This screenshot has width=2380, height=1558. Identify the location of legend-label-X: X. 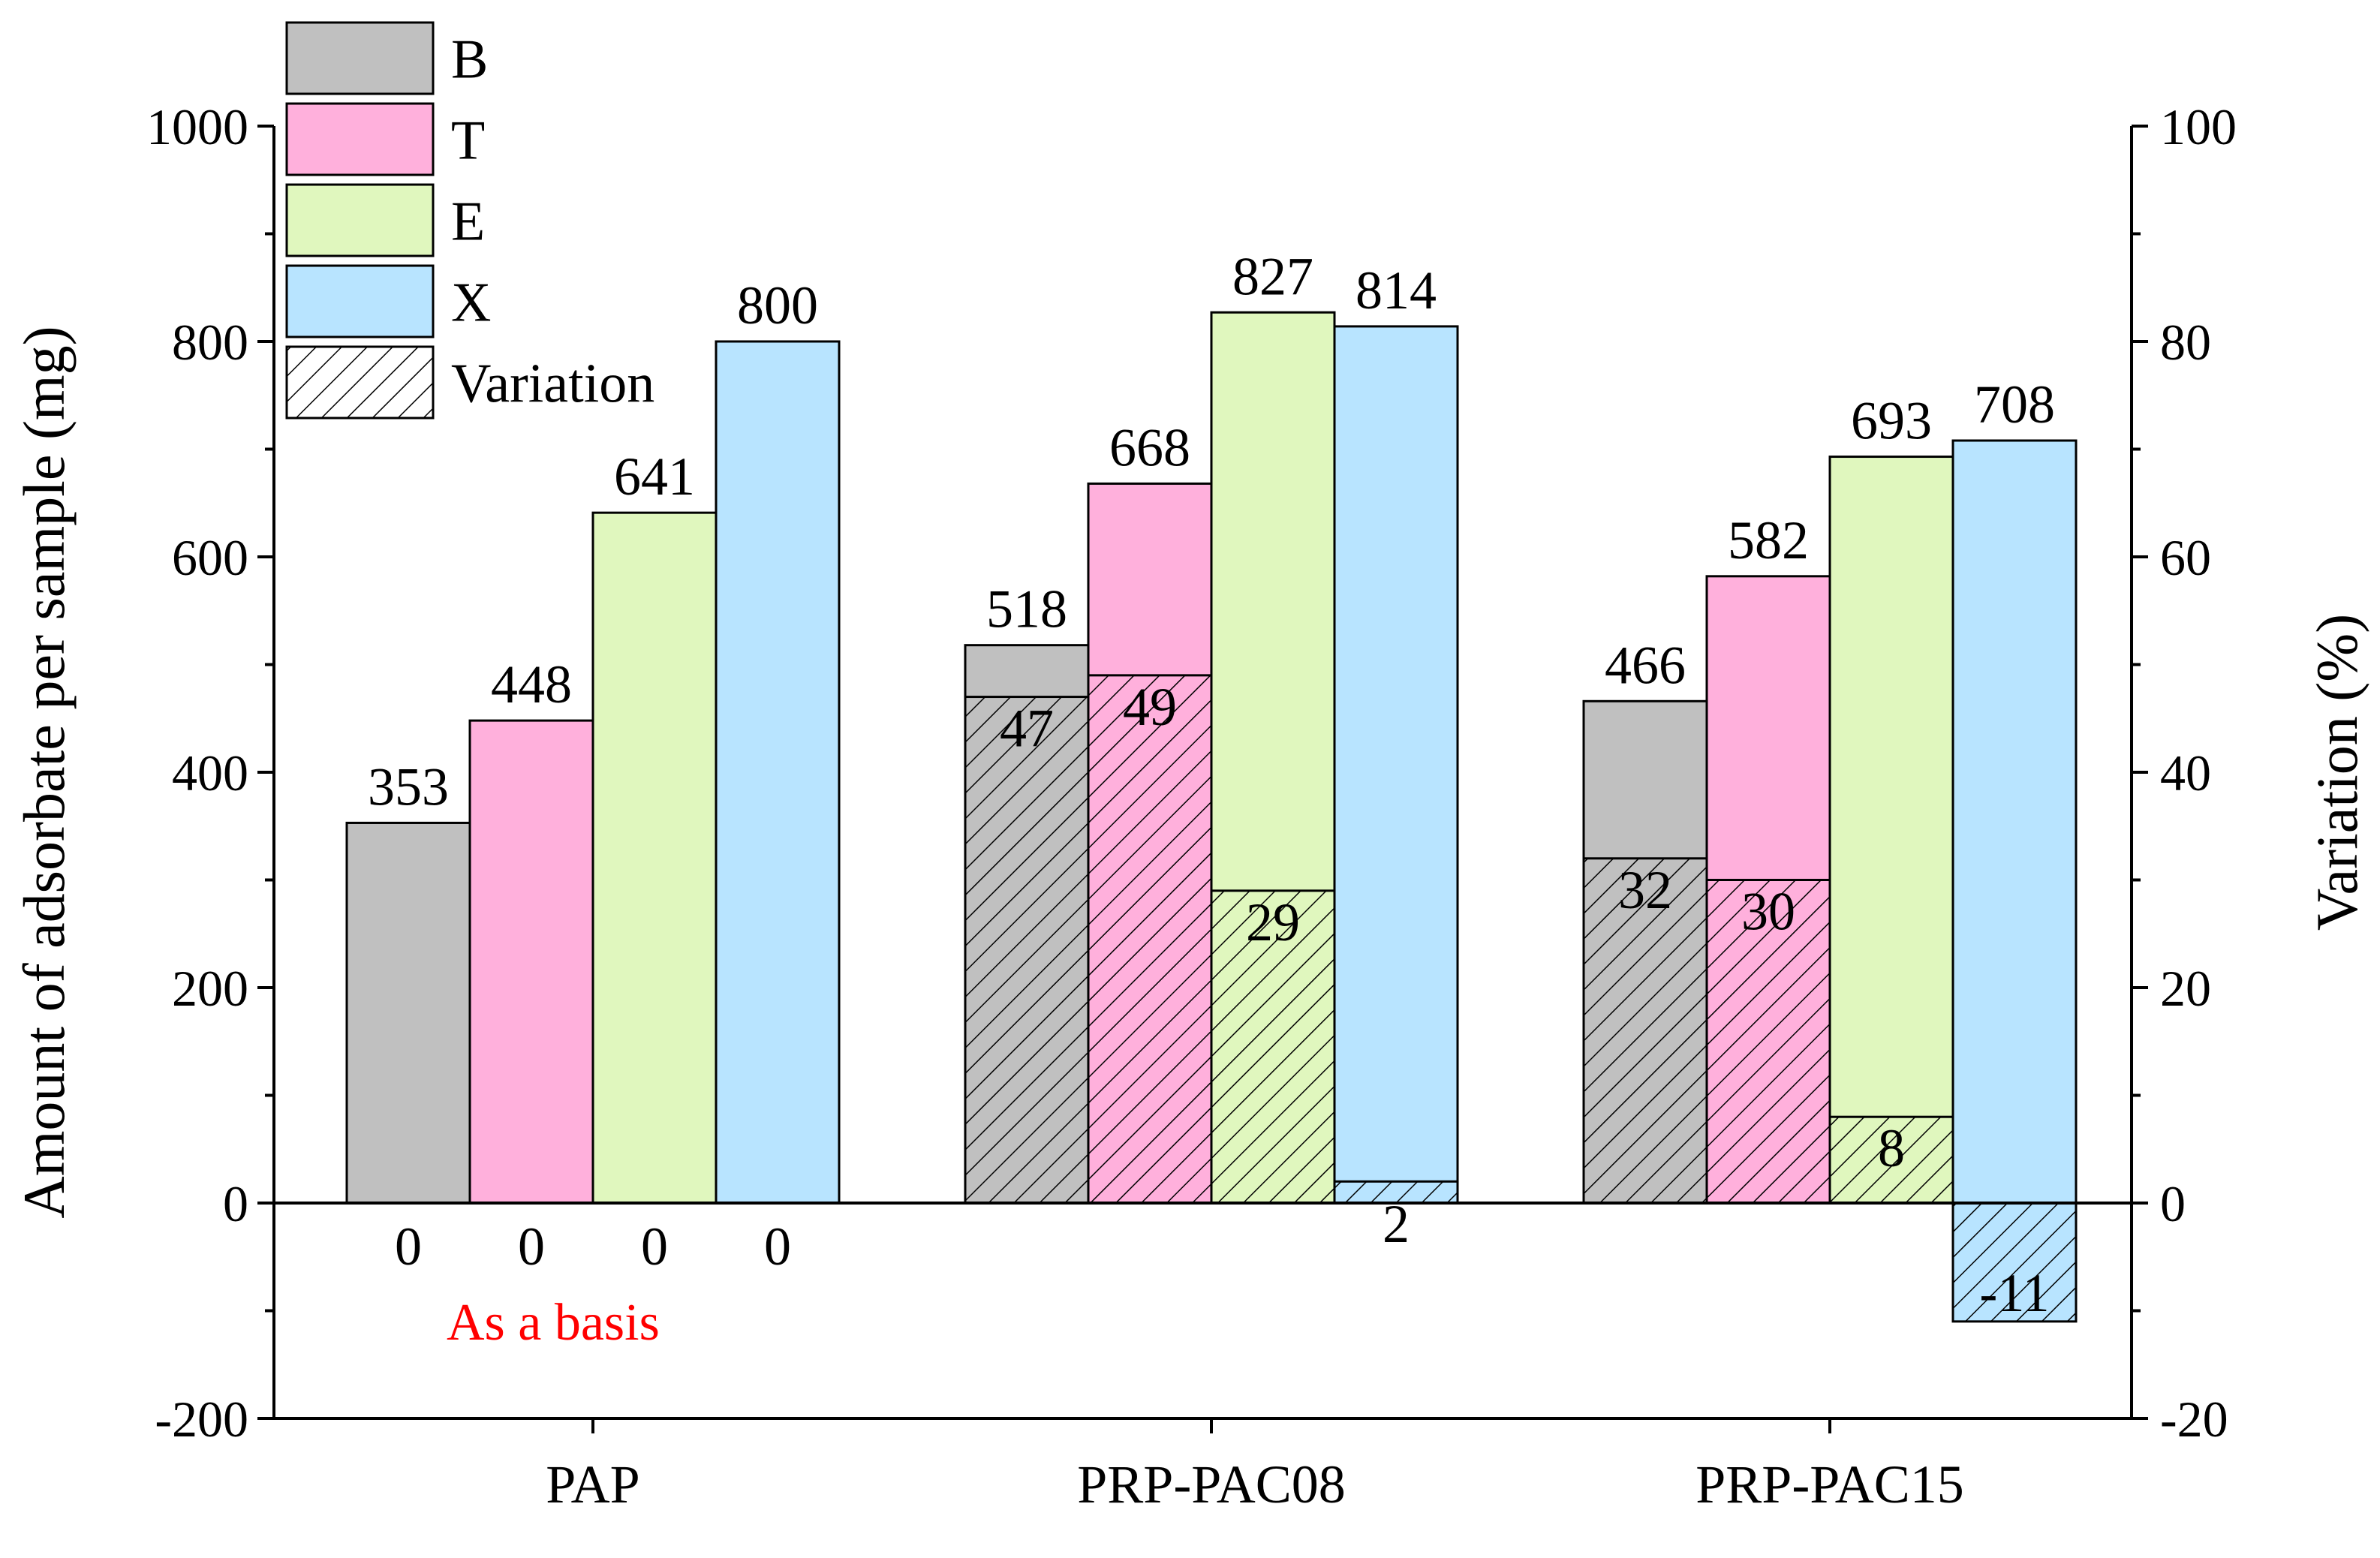
(471, 303).